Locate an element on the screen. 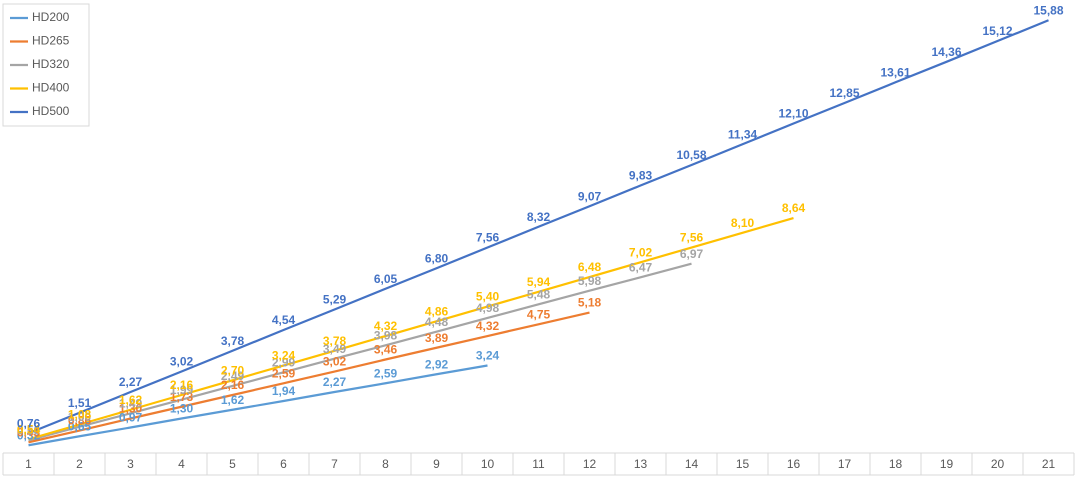 This screenshot has width=1075, height=477. data-label: 11,34 is located at coordinates (743, 134).